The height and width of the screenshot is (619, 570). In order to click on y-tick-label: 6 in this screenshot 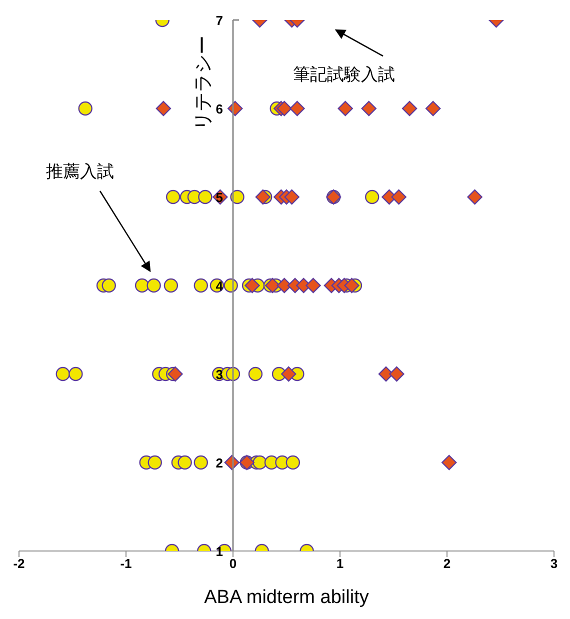, I will do `click(219, 109)`.